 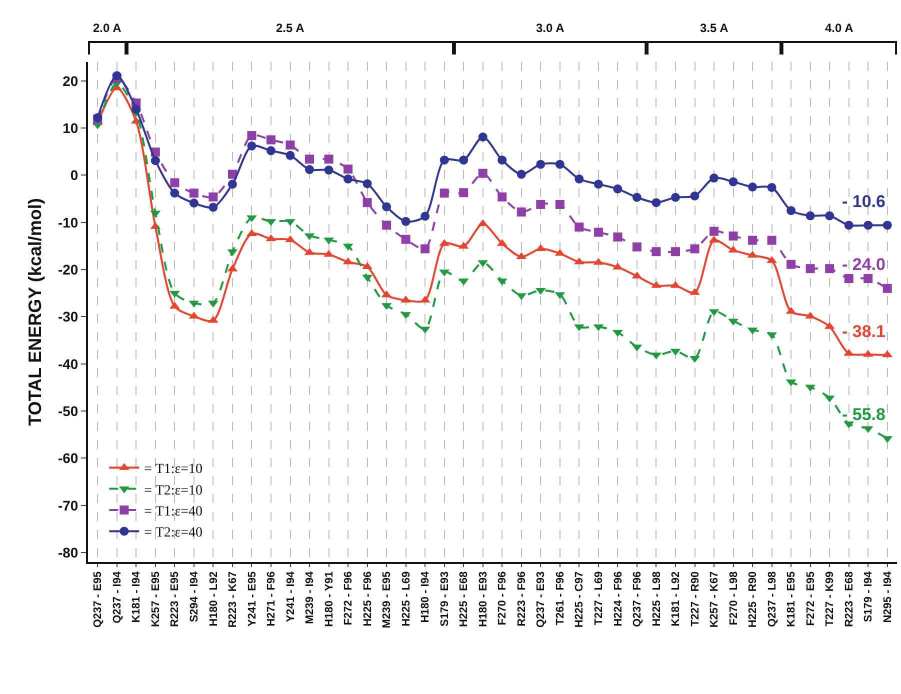 What do you see at coordinates (580, 599) in the screenshot?
I see `x-tick-label: H225 - C97` at bounding box center [580, 599].